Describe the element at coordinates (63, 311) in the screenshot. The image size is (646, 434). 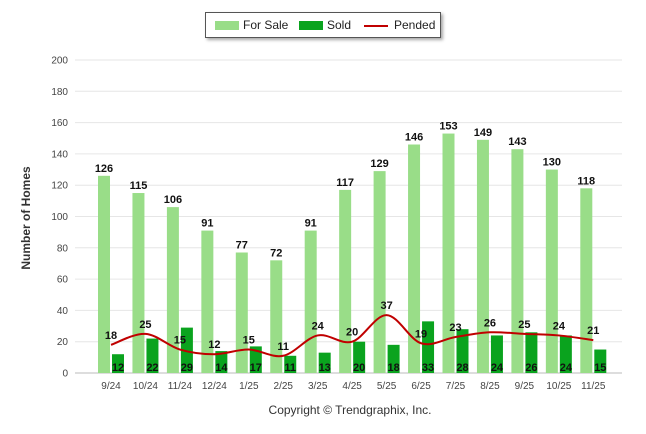
I see `y-tick-label: 40` at that location.